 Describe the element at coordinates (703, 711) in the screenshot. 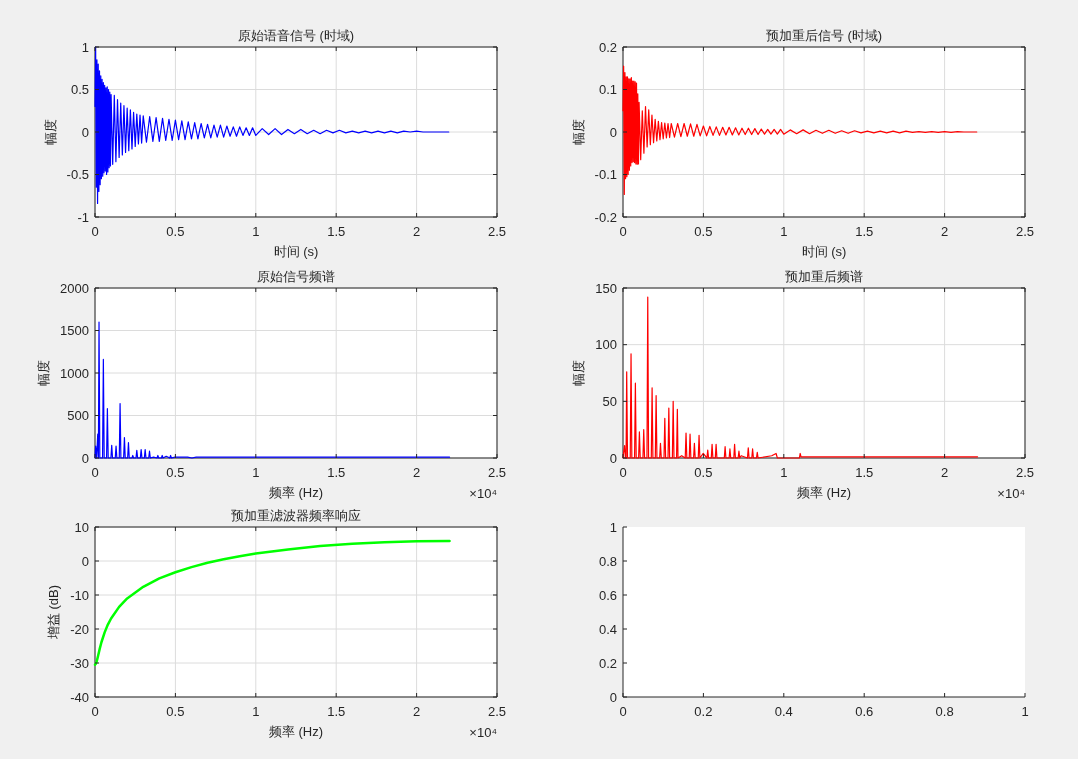

I see `x-tick-label: 0.2` at that location.